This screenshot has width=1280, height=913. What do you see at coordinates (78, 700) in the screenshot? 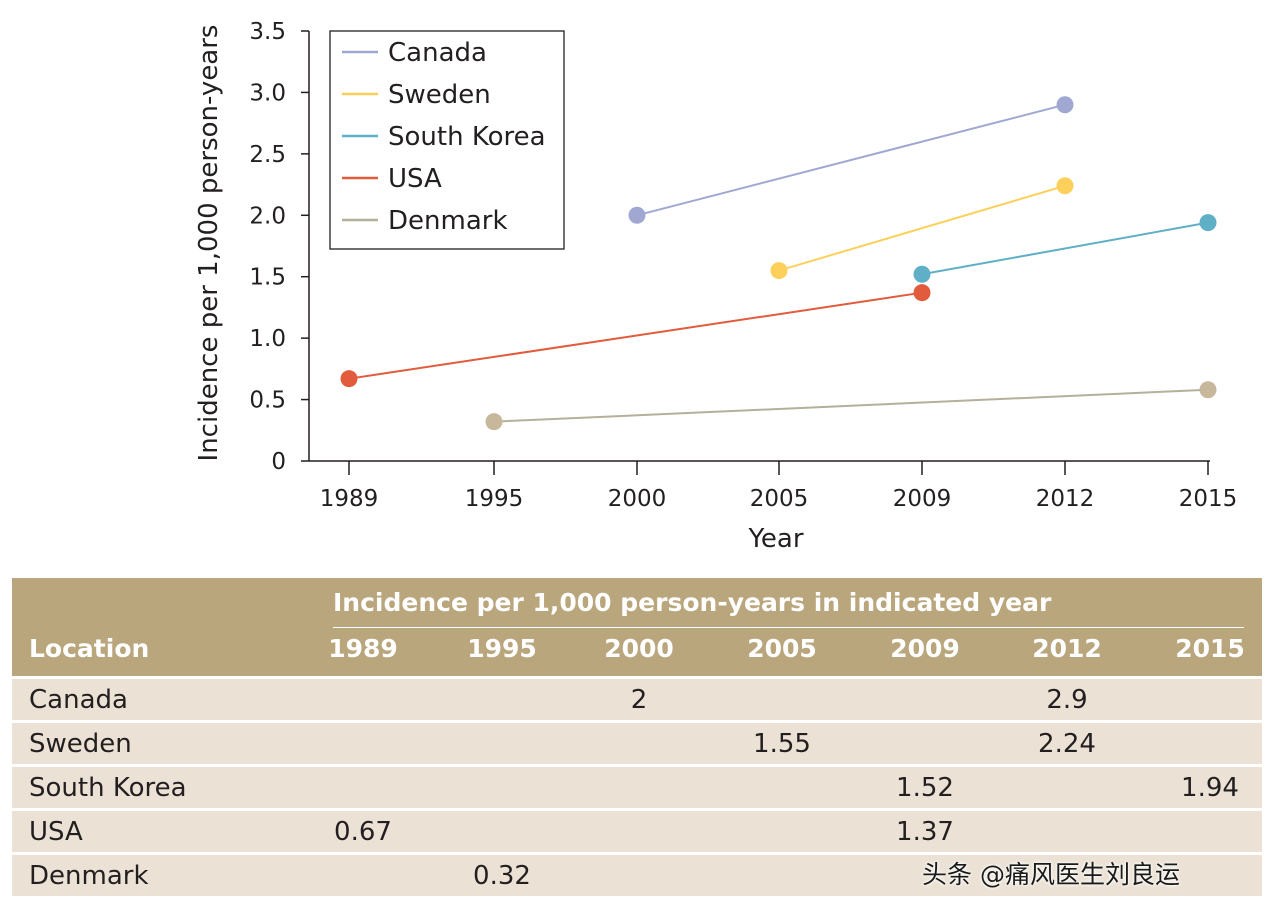
I see `row-label: Canada` at bounding box center [78, 700].